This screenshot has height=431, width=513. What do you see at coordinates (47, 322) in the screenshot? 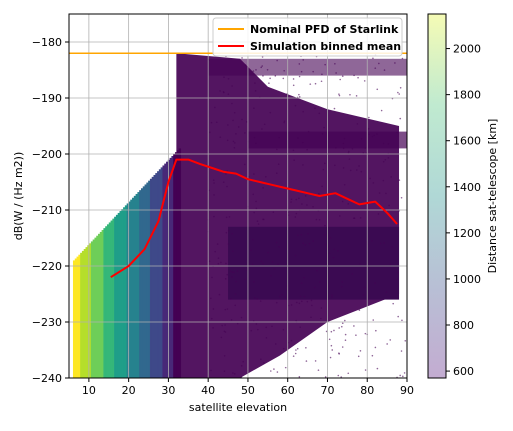
I see `y-tick-label: −230` at bounding box center [47, 322].